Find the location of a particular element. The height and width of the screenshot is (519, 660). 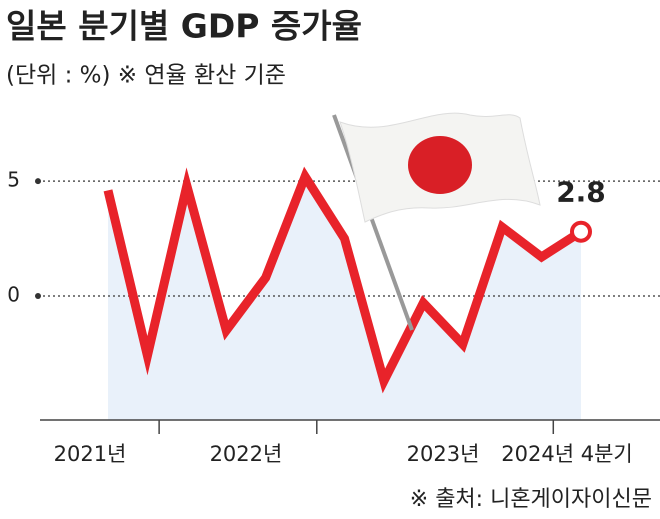

flag-circle is located at coordinates (440, 165).